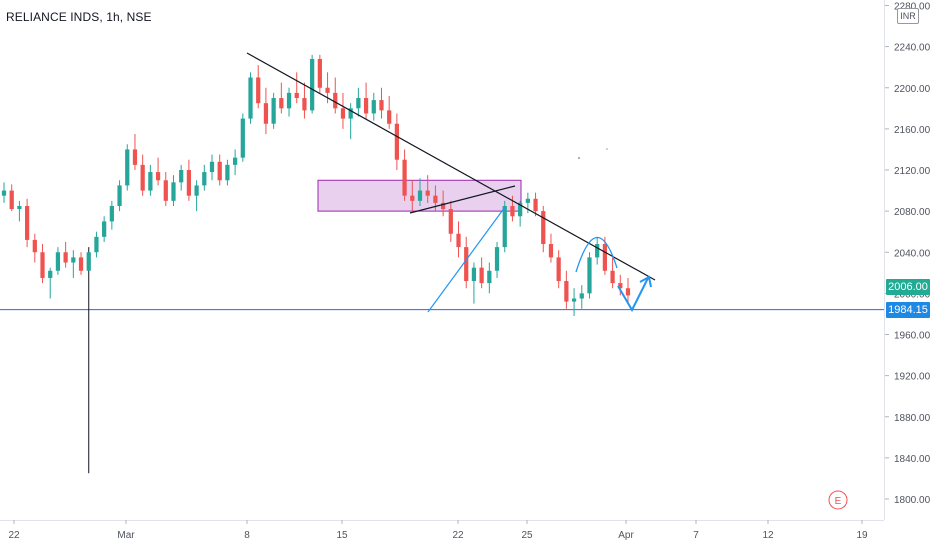 This screenshot has width=932, height=555. I want to click on time-axis: 22 Mar 8 15 22 25 Apr 7 12 19, so click(442, 530).